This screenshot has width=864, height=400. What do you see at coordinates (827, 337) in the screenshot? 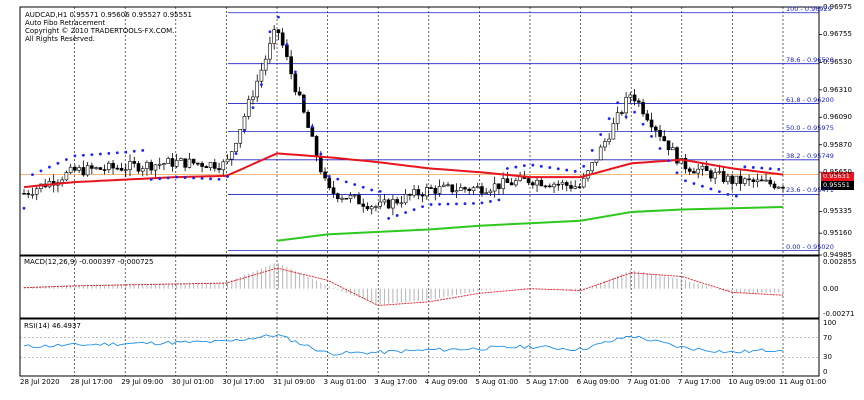
I see `rsi-axis-label: 70` at bounding box center [827, 337].